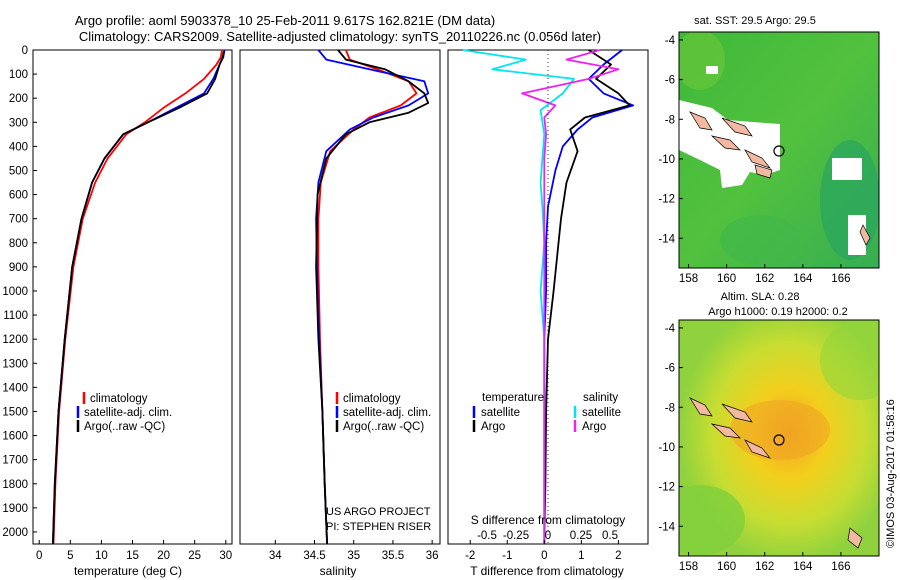 This screenshot has width=900, height=580. What do you see at coordinates (548, 520) in the screenshot?
I see `s-difference-label: S difference from climatology` at bounding box center [548, 520].